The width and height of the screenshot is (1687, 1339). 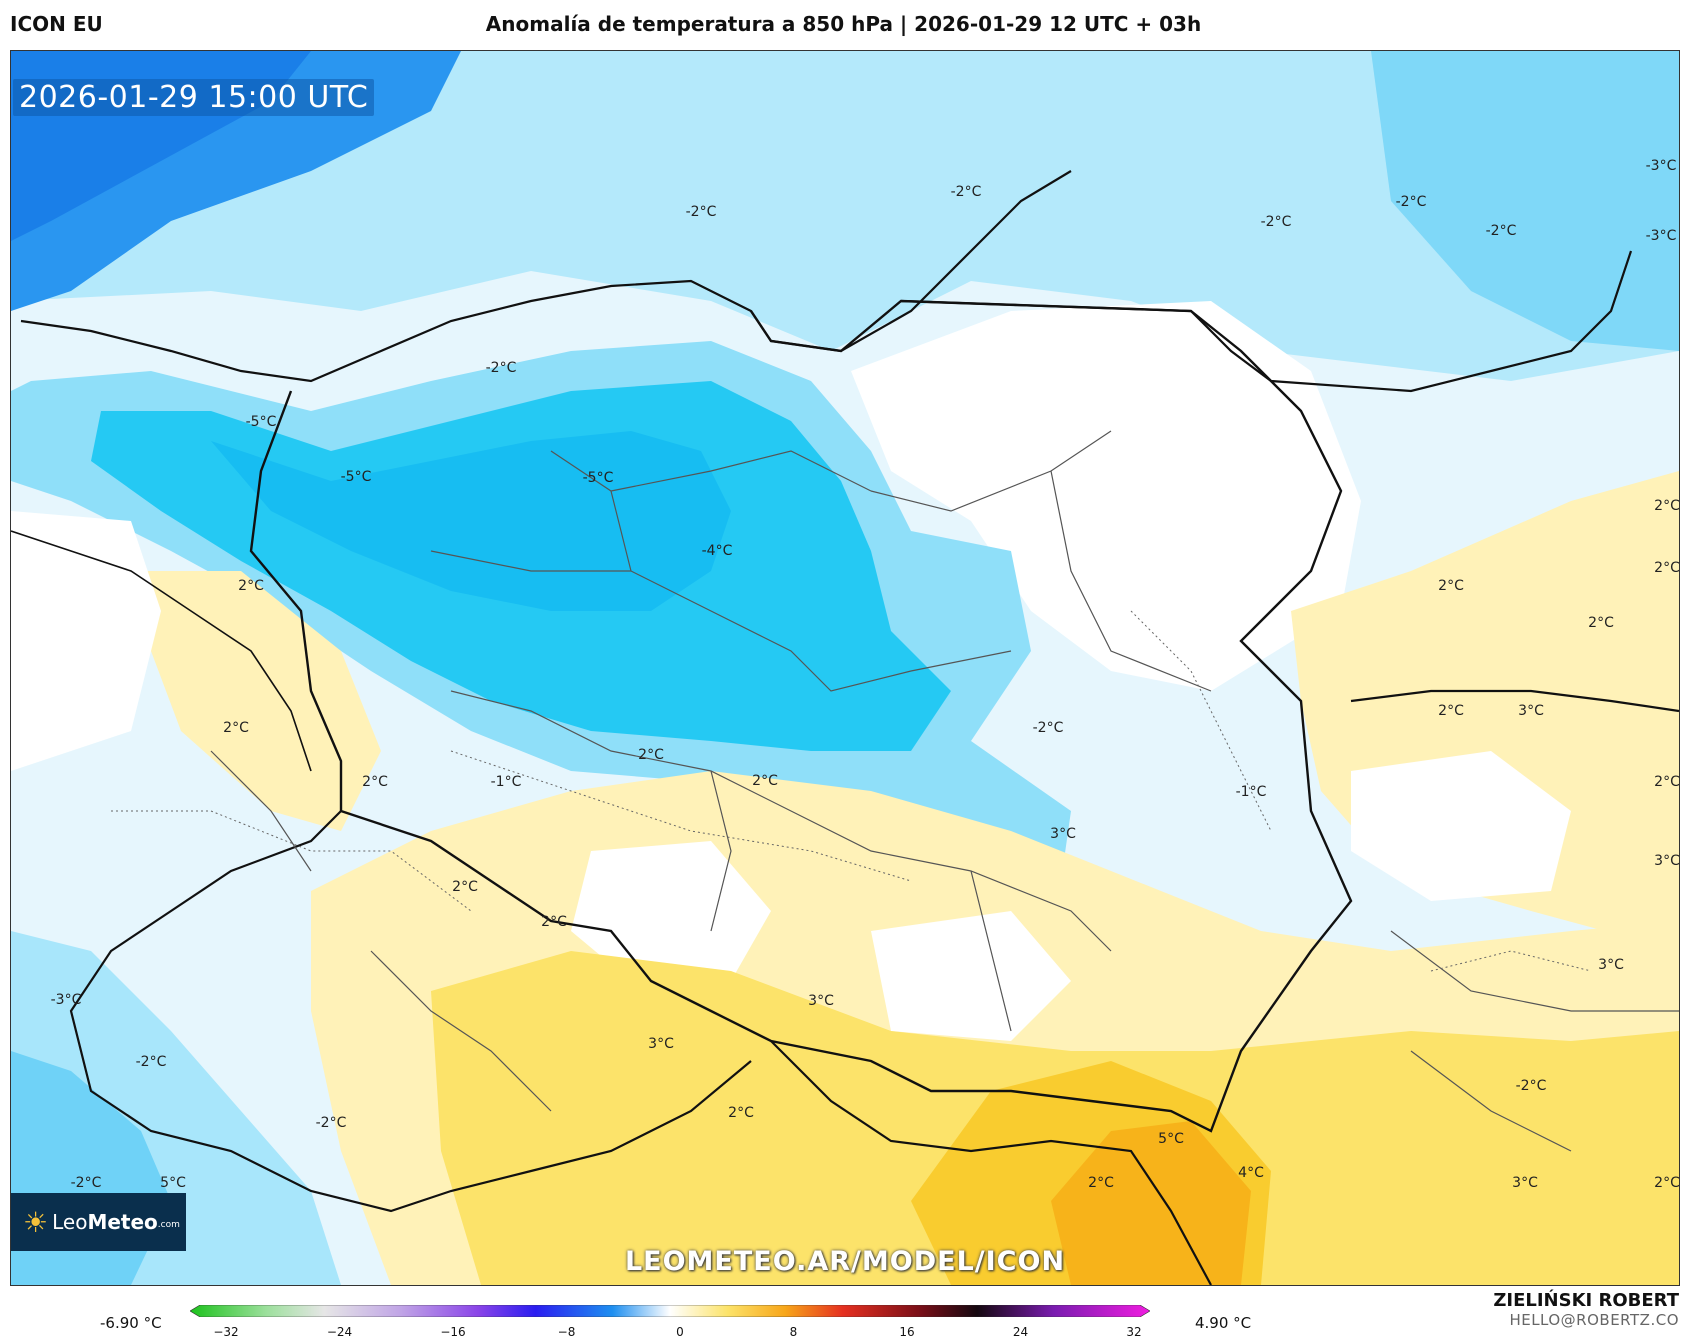 I want to click on colorbar-tick-label: −16, so click(x=453, y=1332).